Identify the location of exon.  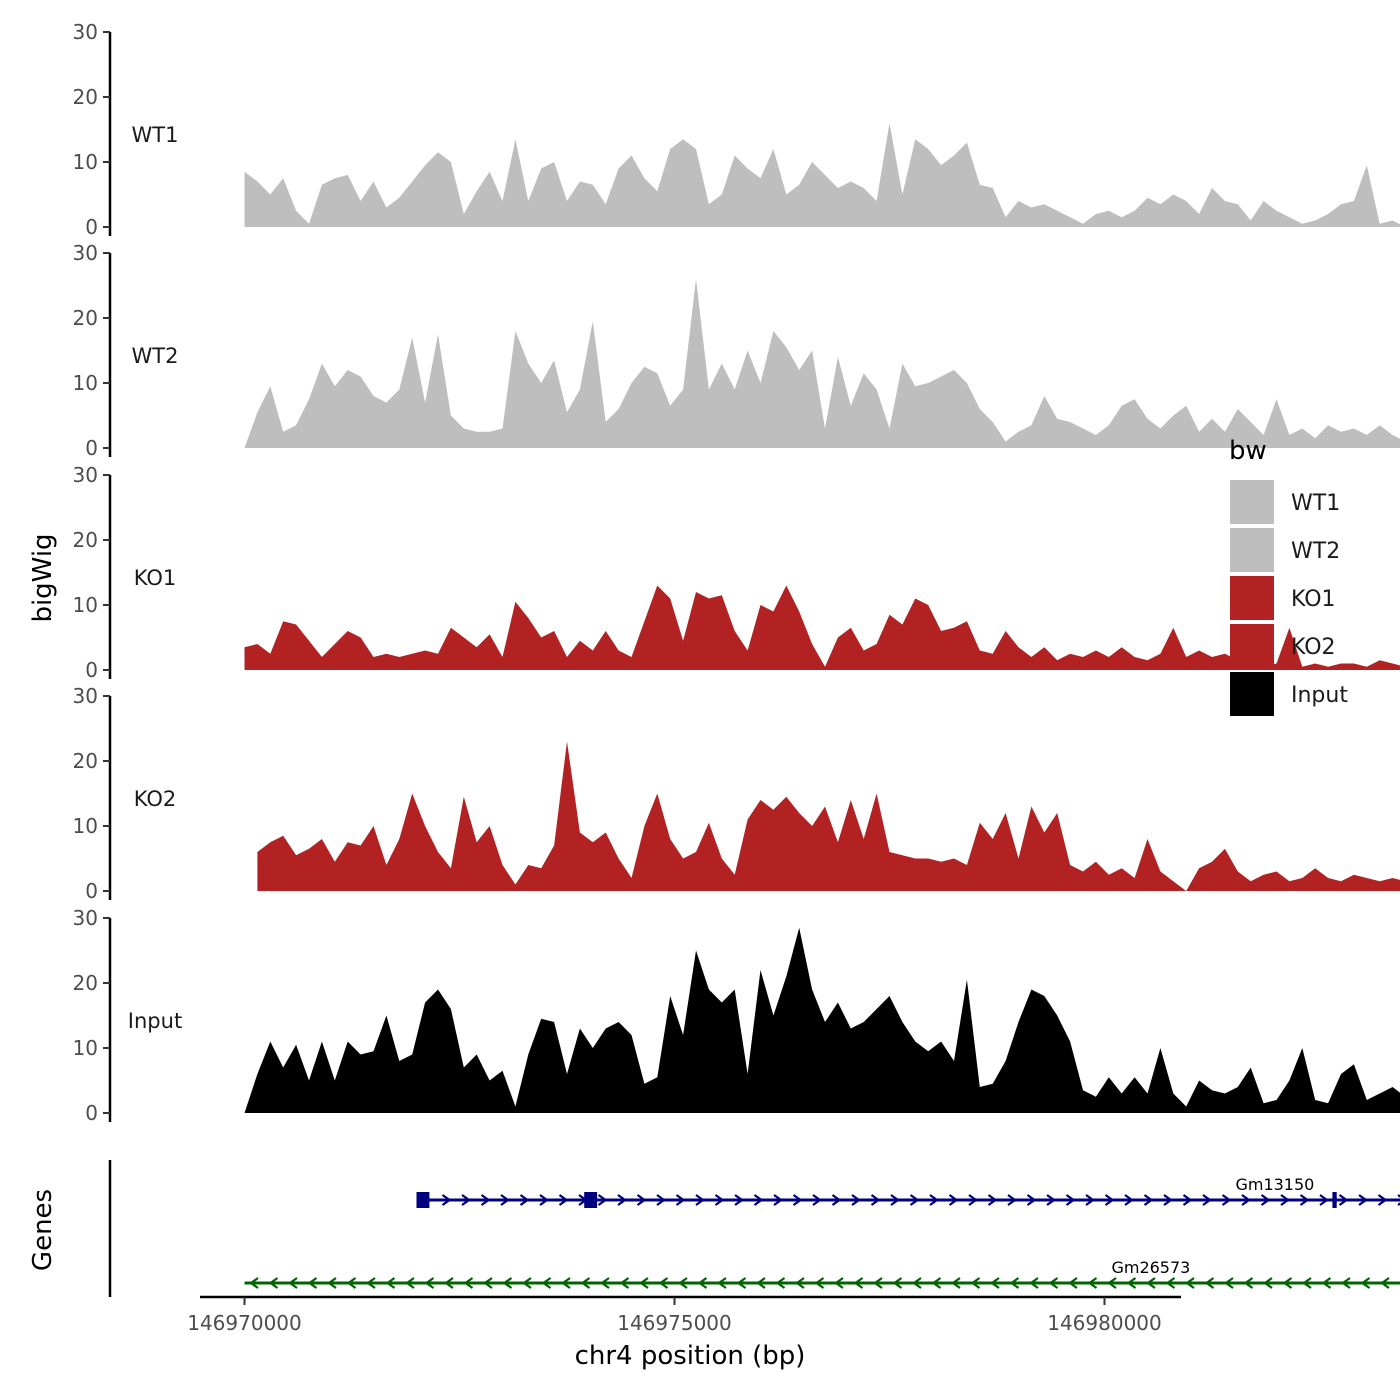
(591, 1200).